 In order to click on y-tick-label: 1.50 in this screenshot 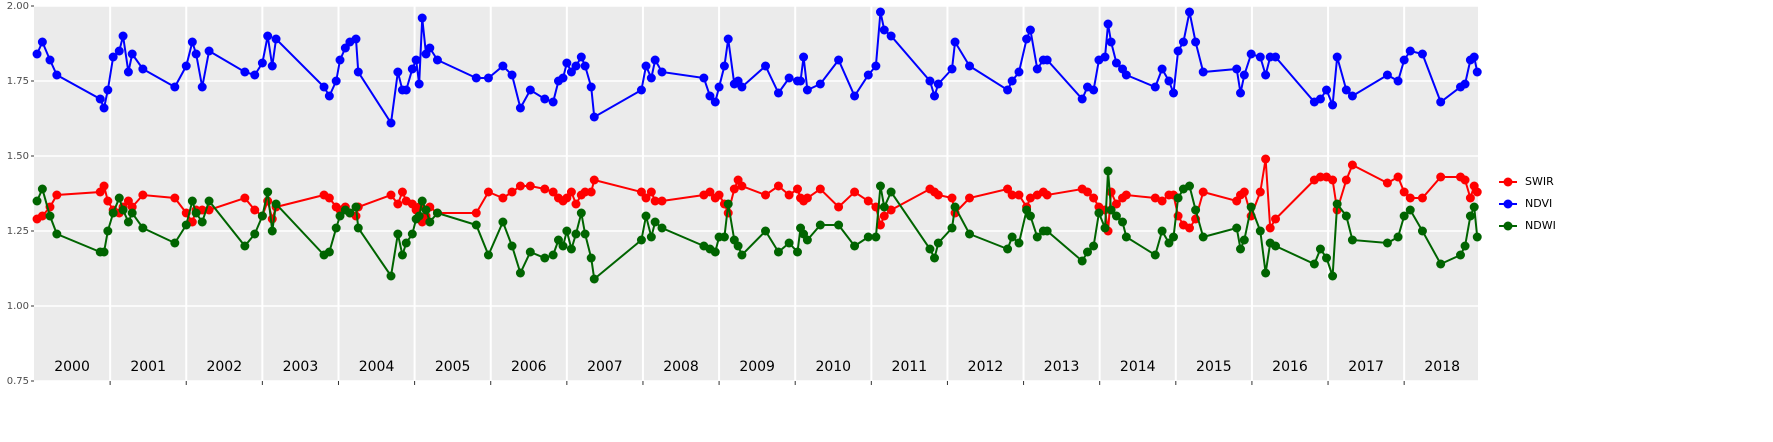, I will do `click(18, 156)`.